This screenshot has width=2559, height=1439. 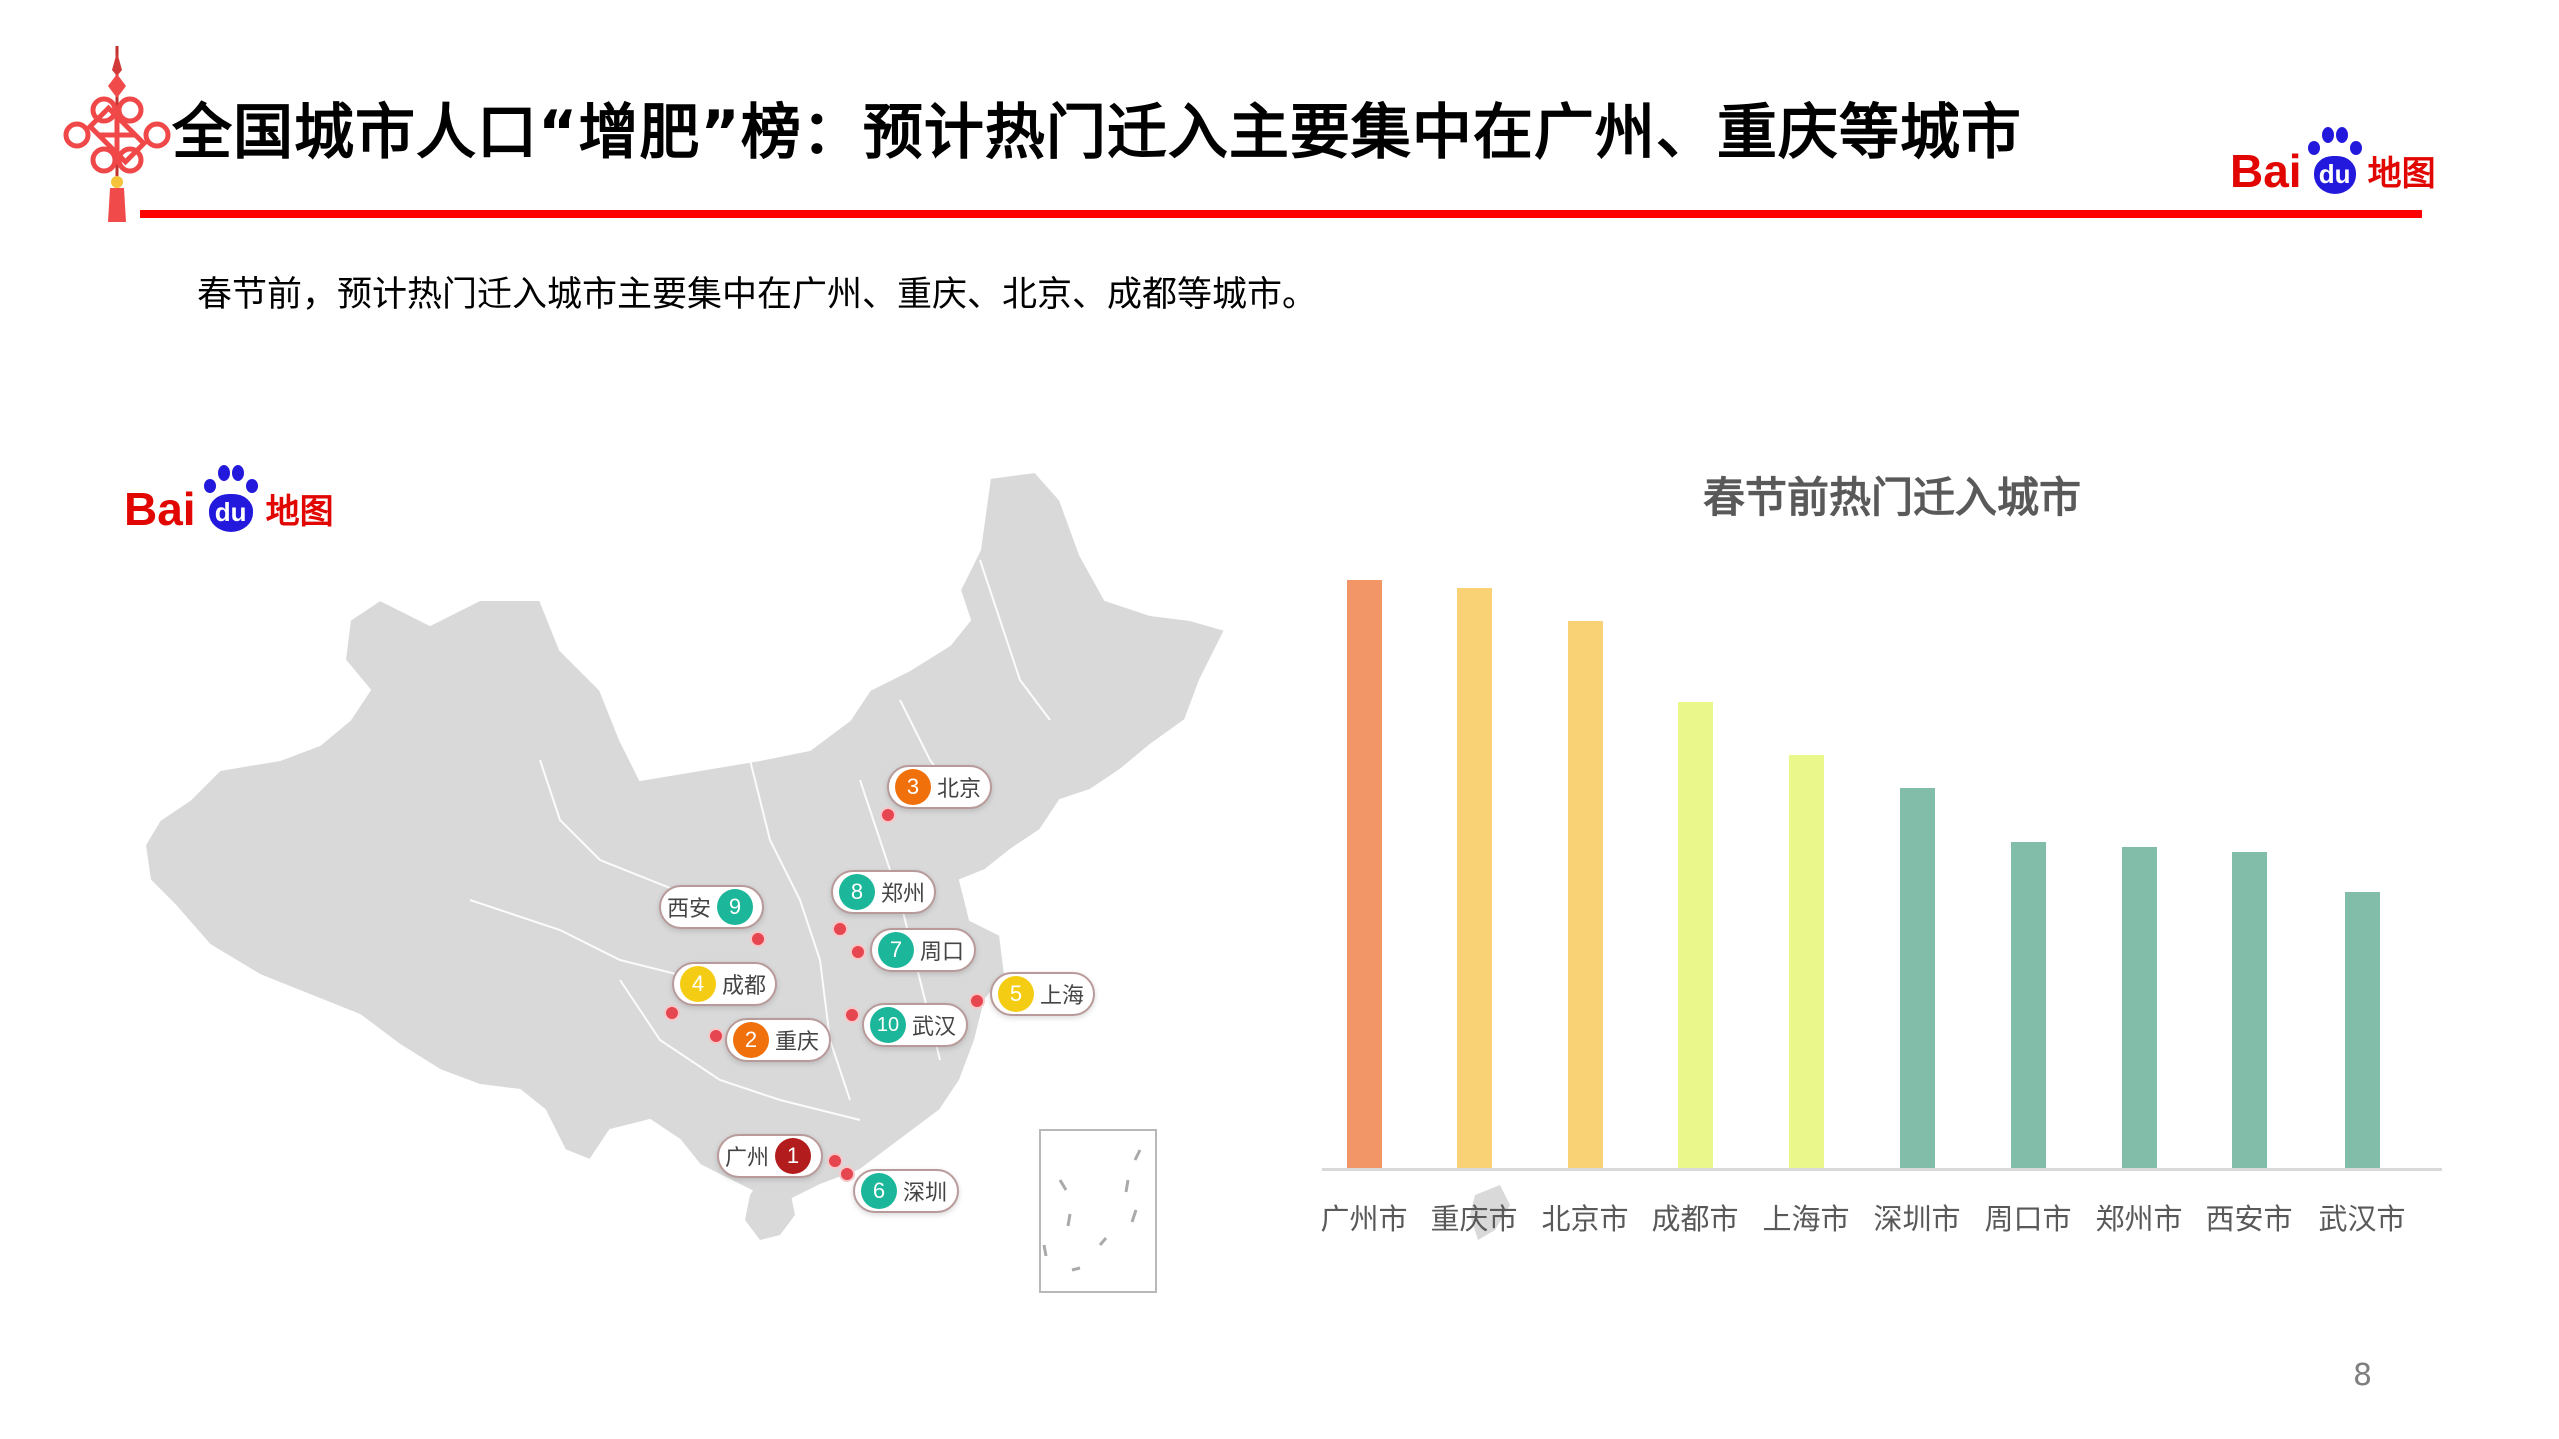 What do you see at coordinates (2028, 1219) in the screenshot?
I see `x-axis-label: 周口市` at bounding box center [2028, 1219].